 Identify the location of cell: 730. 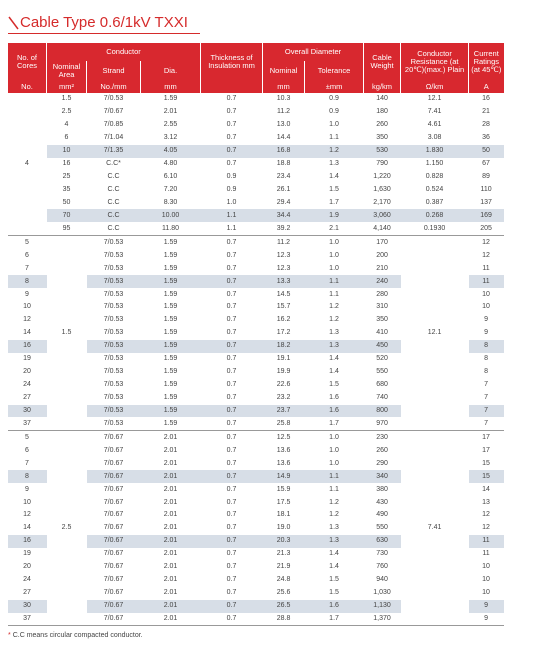
(382, 554).